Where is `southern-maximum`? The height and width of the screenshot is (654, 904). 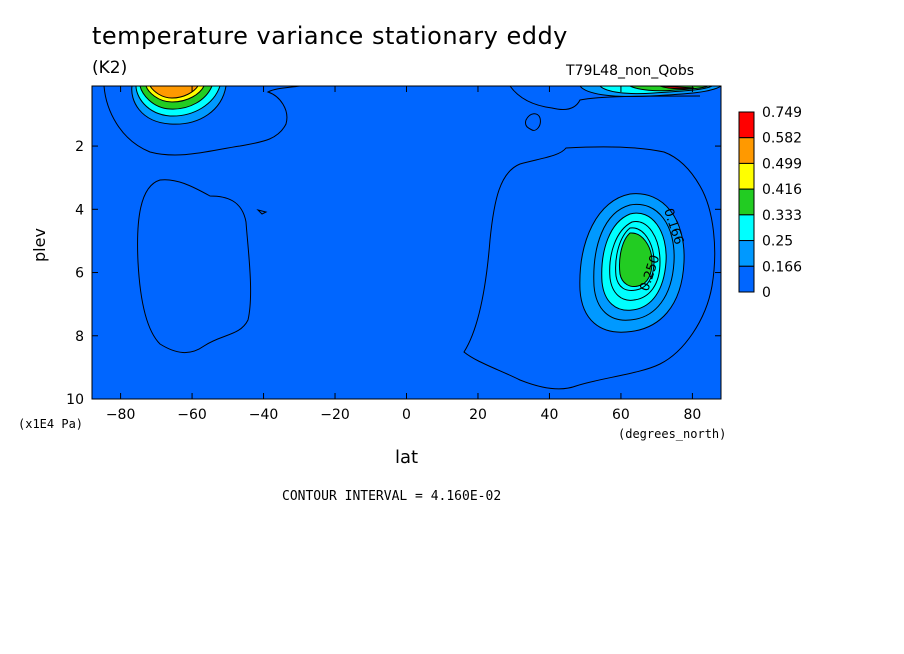 southern-maximum is located at coordinates (179, 105).